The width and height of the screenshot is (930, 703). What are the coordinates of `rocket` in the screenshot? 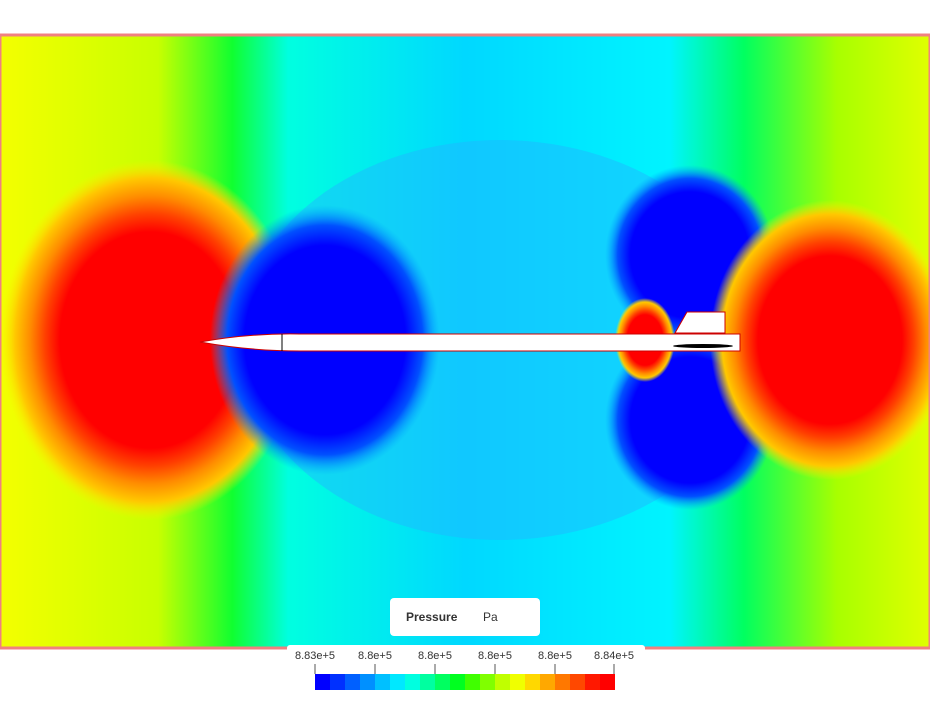 It's located at (470, 331).